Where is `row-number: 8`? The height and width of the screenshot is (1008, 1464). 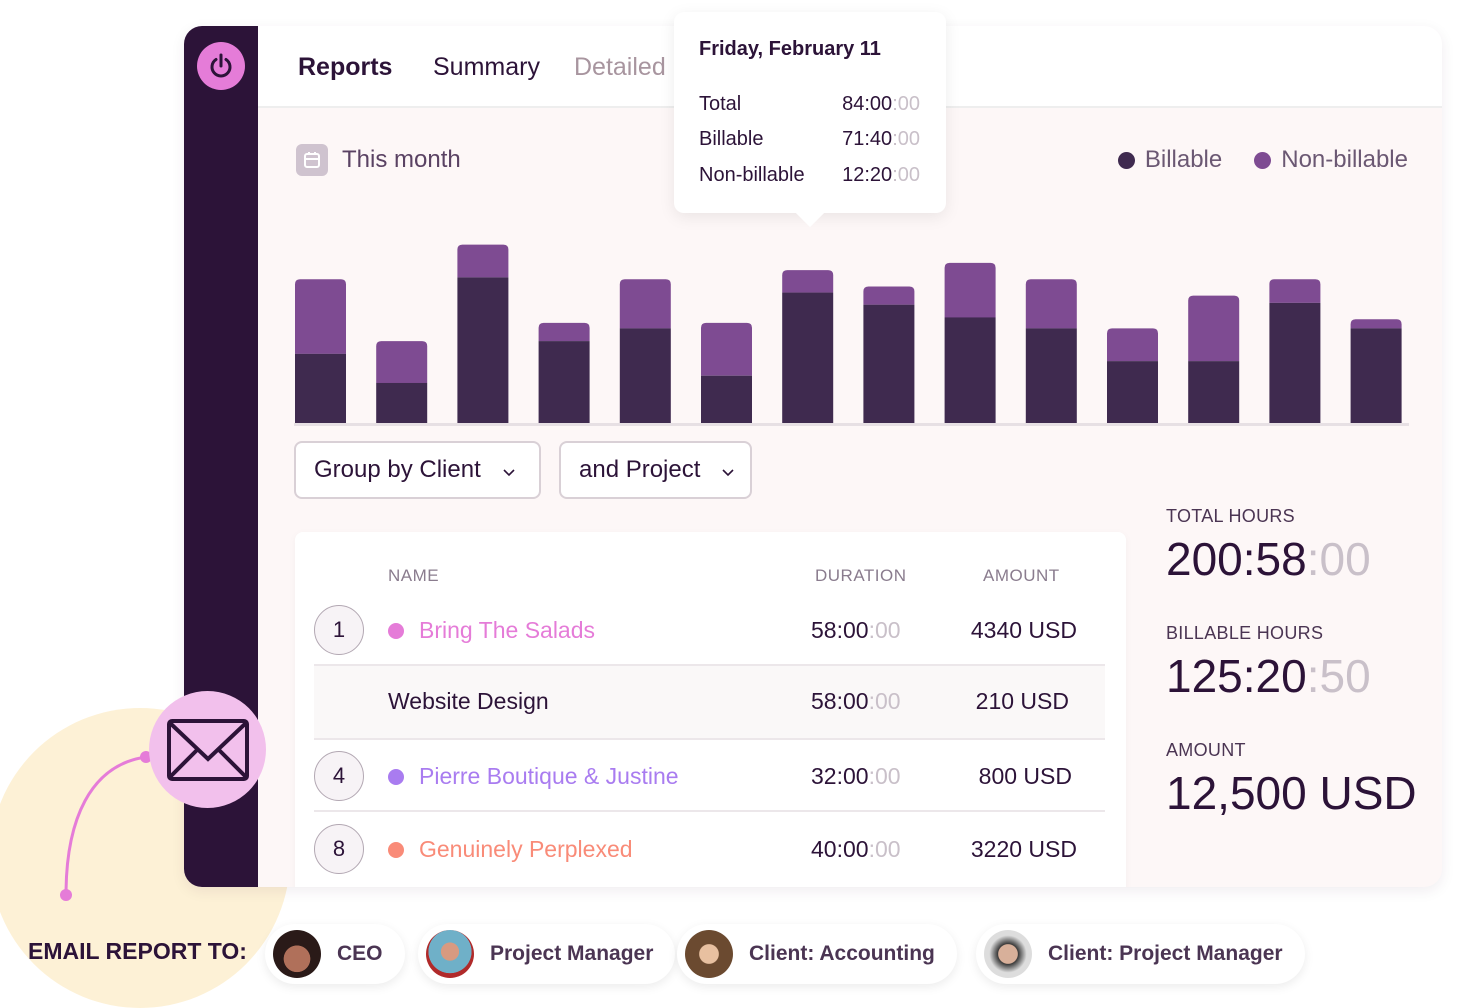 row-number: 8 is located at coordinates (339, 849).